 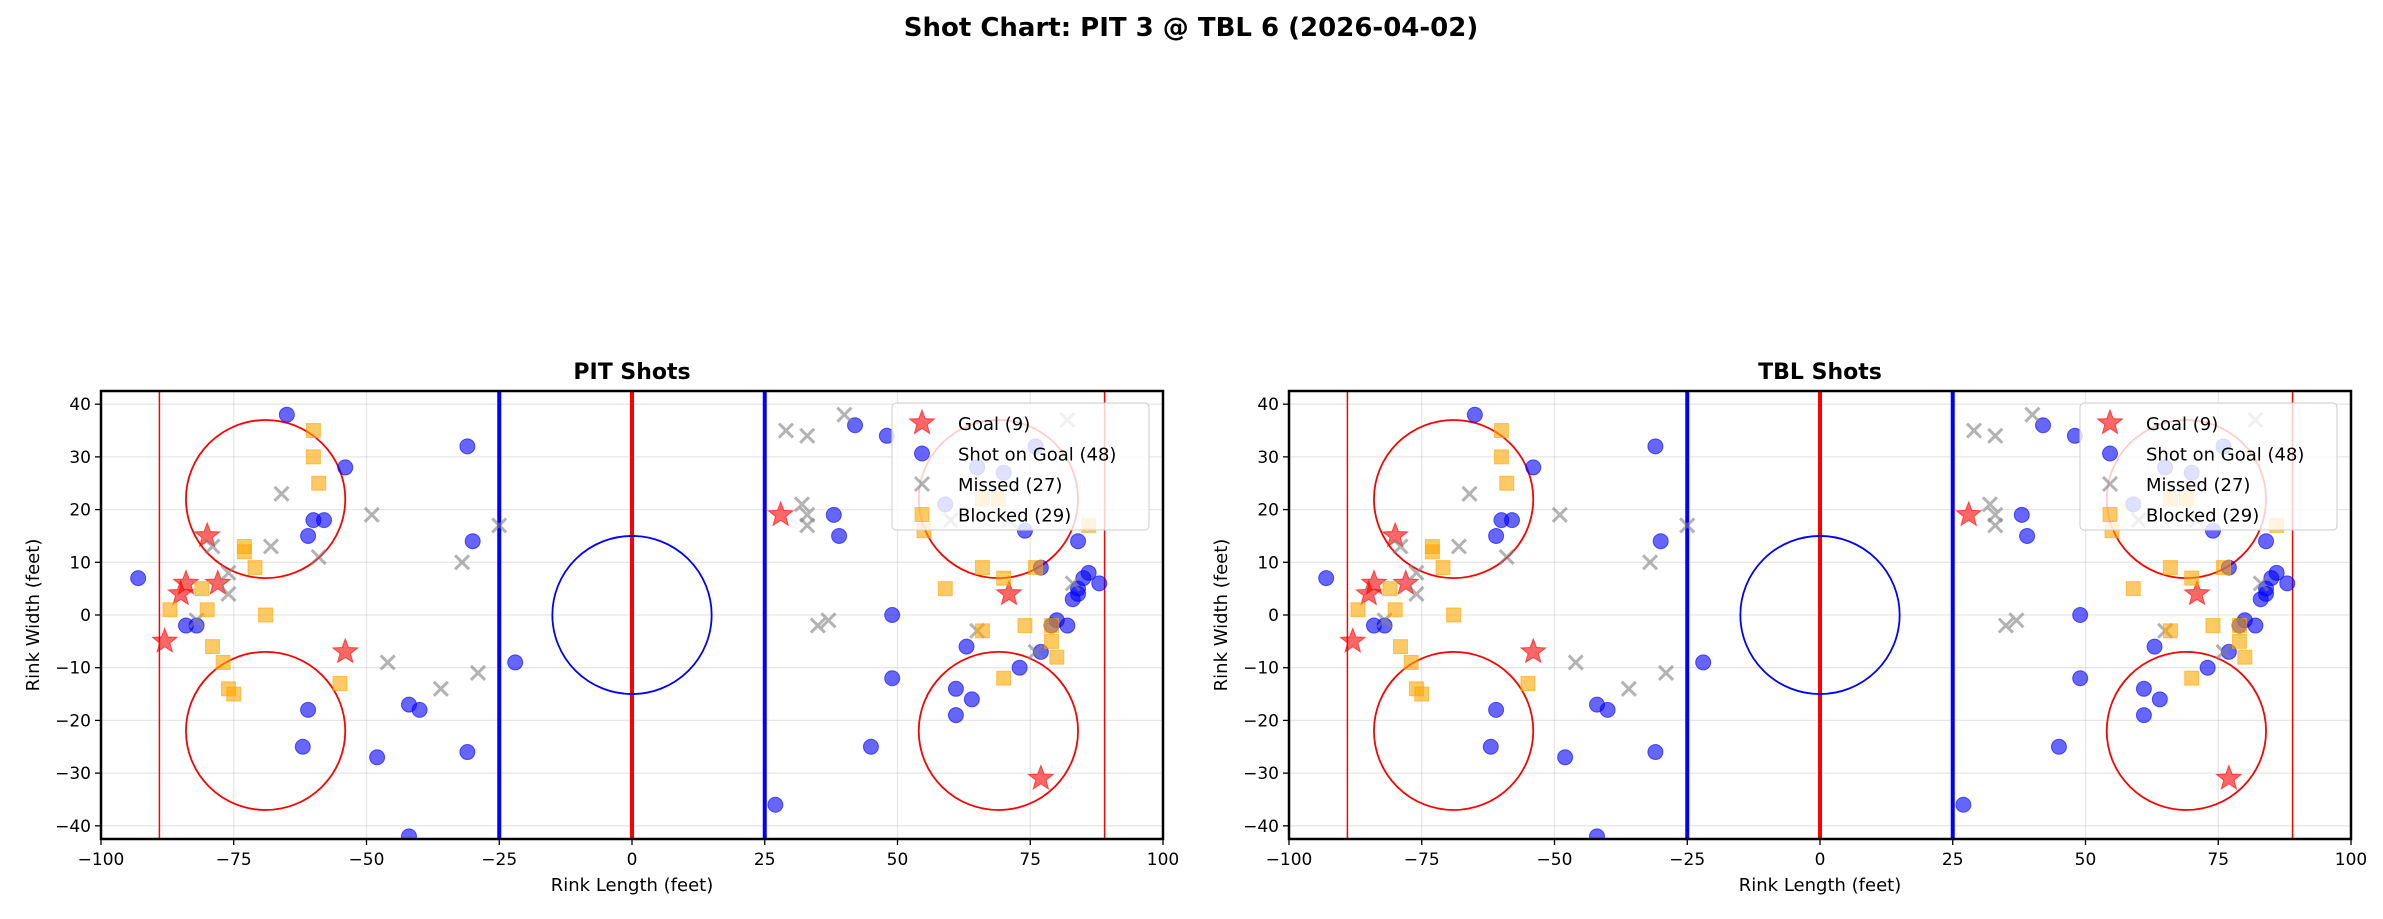 What do you see at coordinates (1261, 721) in the screenshot?
I see `y-tick-label: −20` at bounding box center [1261, 721].